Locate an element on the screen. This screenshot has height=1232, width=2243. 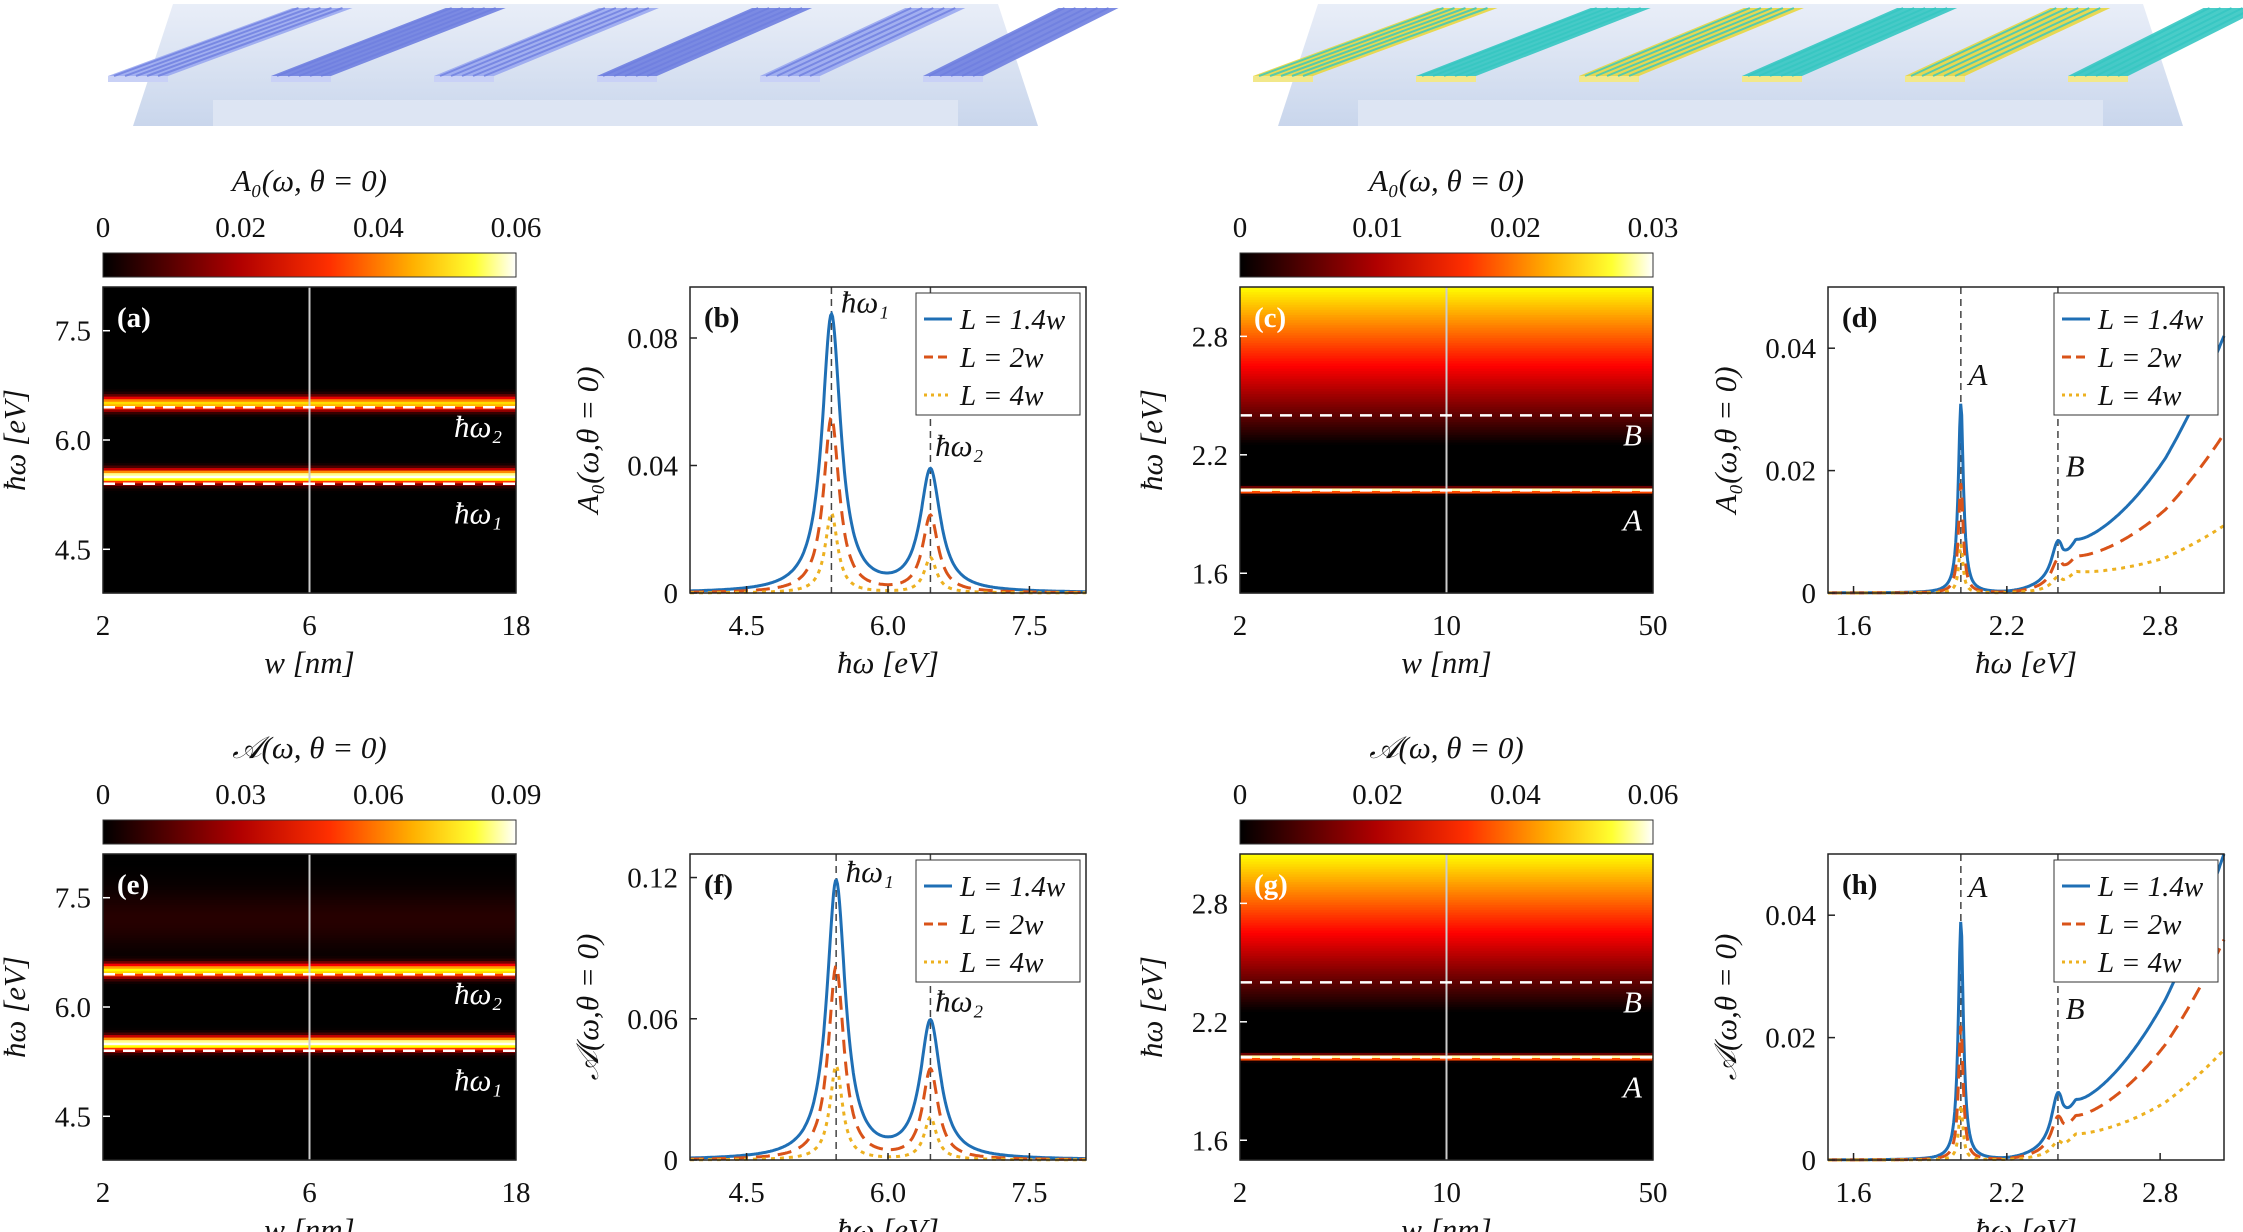
legend-box is located at coordinates (2136, 921).